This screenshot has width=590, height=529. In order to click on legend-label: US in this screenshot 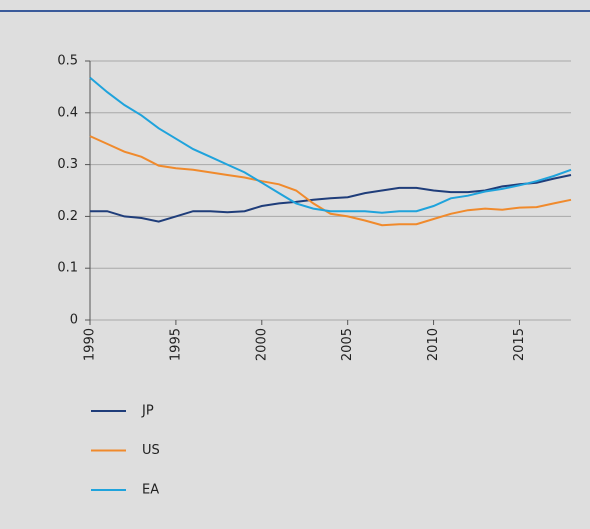, I will do `click(151, 450)`.